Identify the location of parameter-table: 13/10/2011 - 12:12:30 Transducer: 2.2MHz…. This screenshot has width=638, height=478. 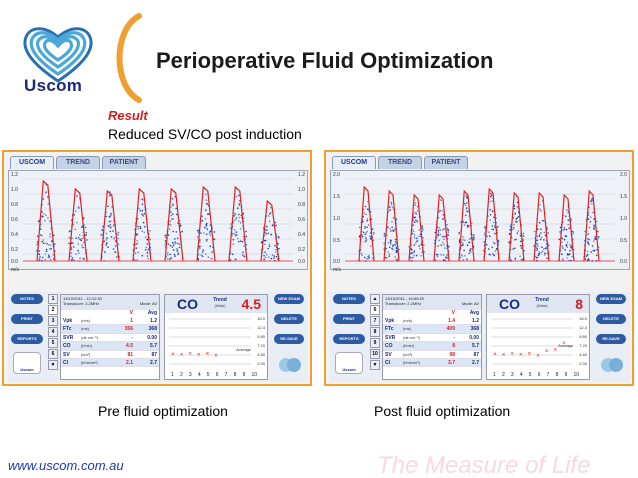
(110, 337).